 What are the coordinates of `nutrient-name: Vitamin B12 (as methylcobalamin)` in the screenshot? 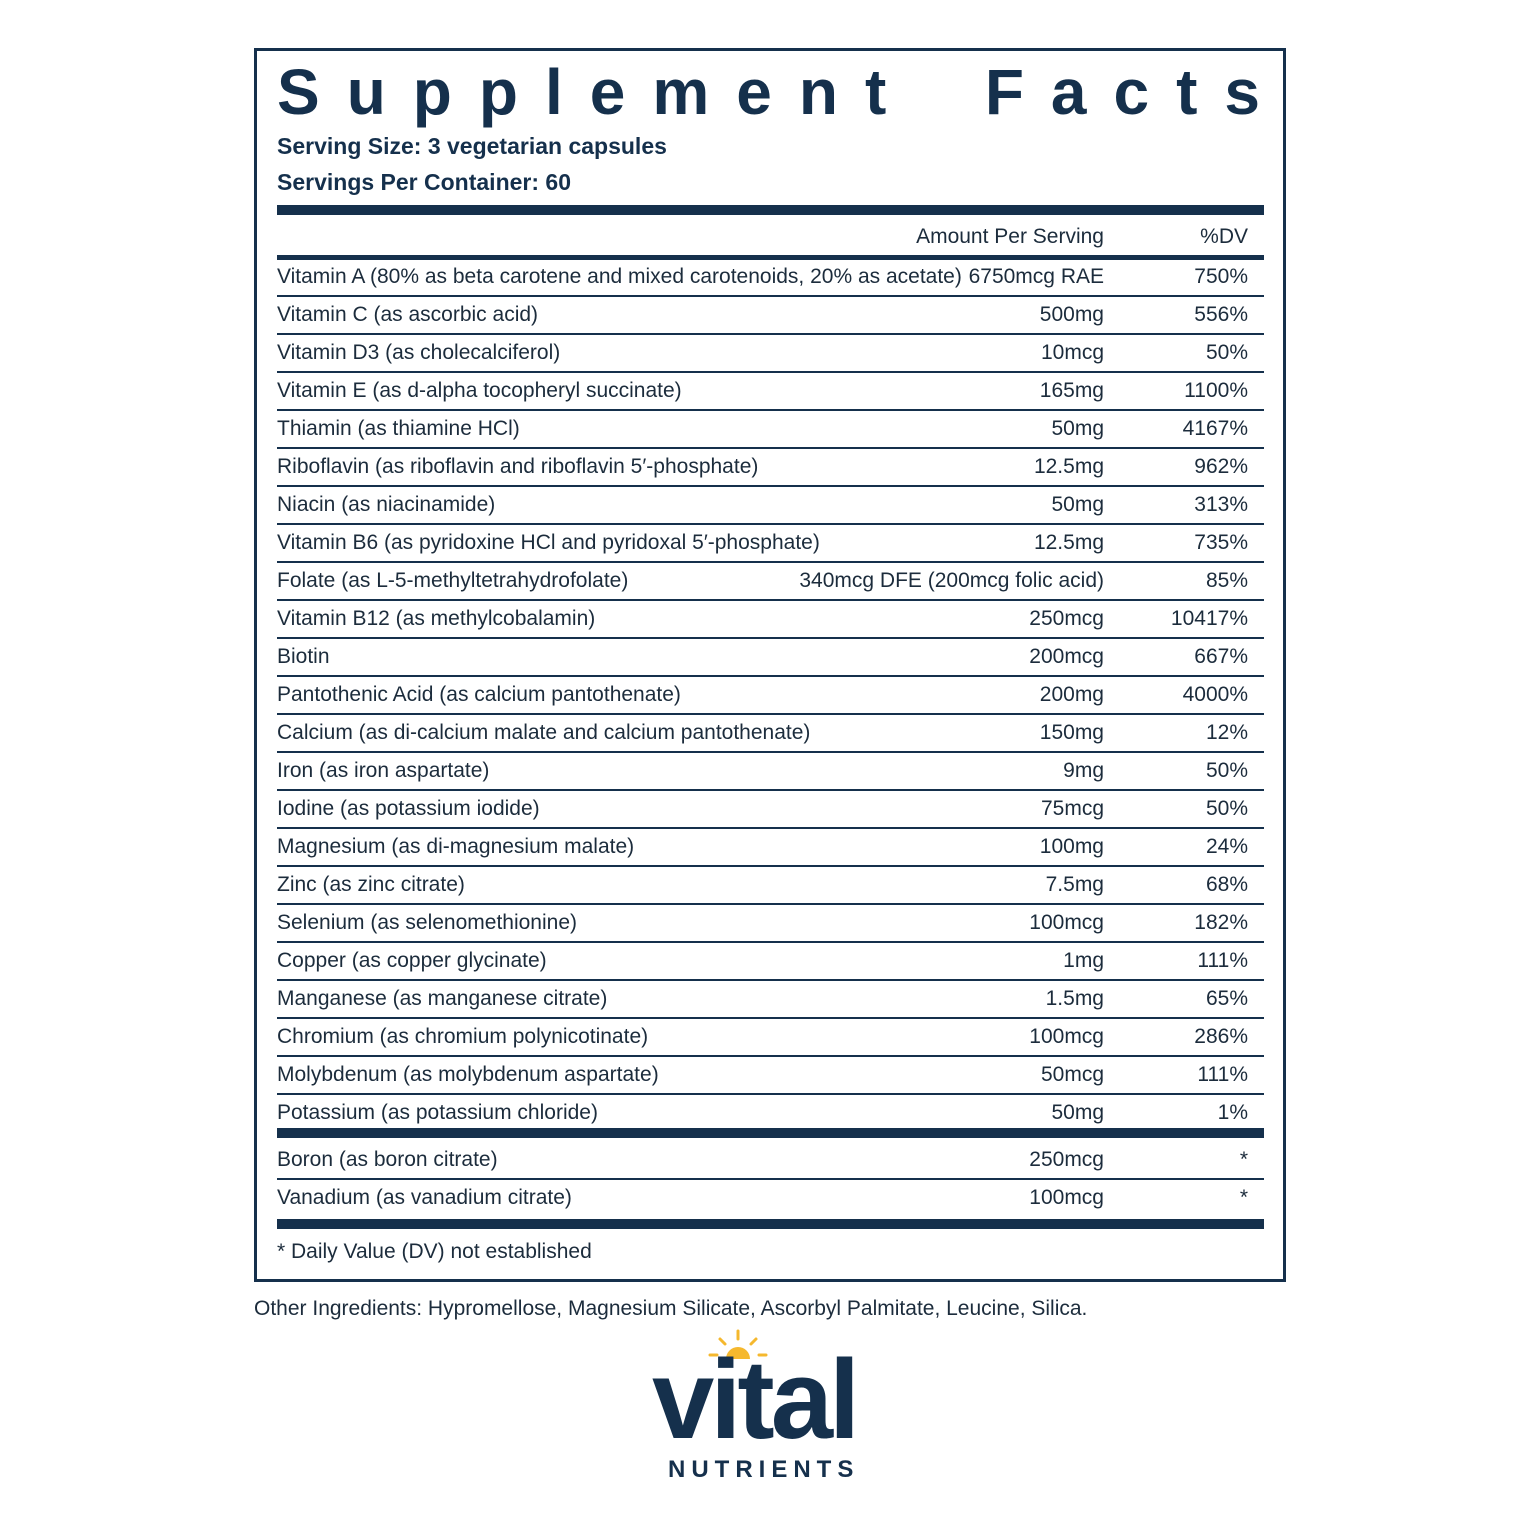 It's located at (436, 618).